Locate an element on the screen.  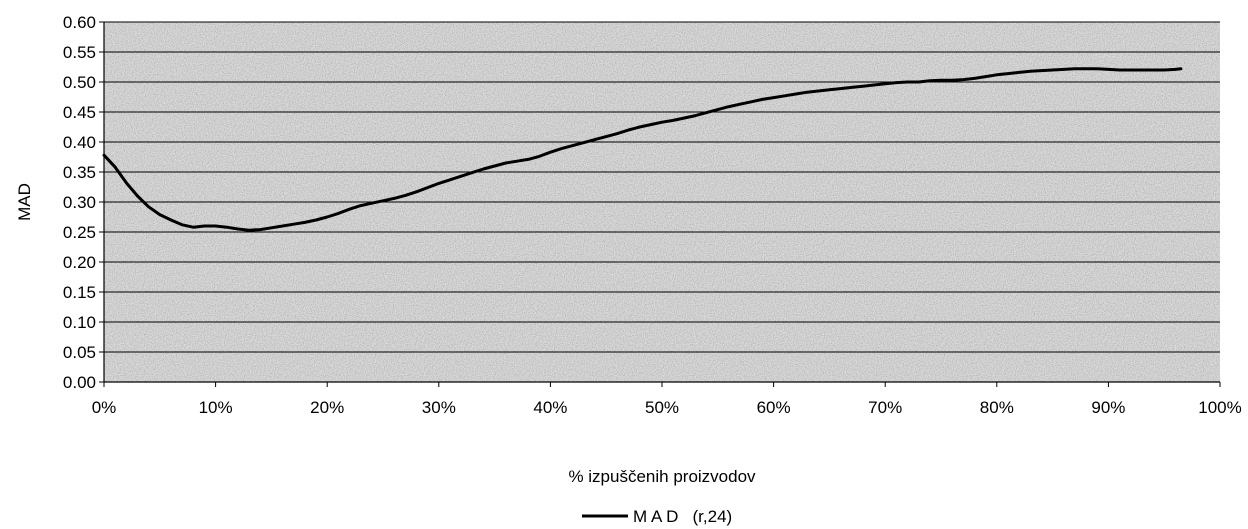
x-tick-label: 30% is located at coordinates (439, 407).